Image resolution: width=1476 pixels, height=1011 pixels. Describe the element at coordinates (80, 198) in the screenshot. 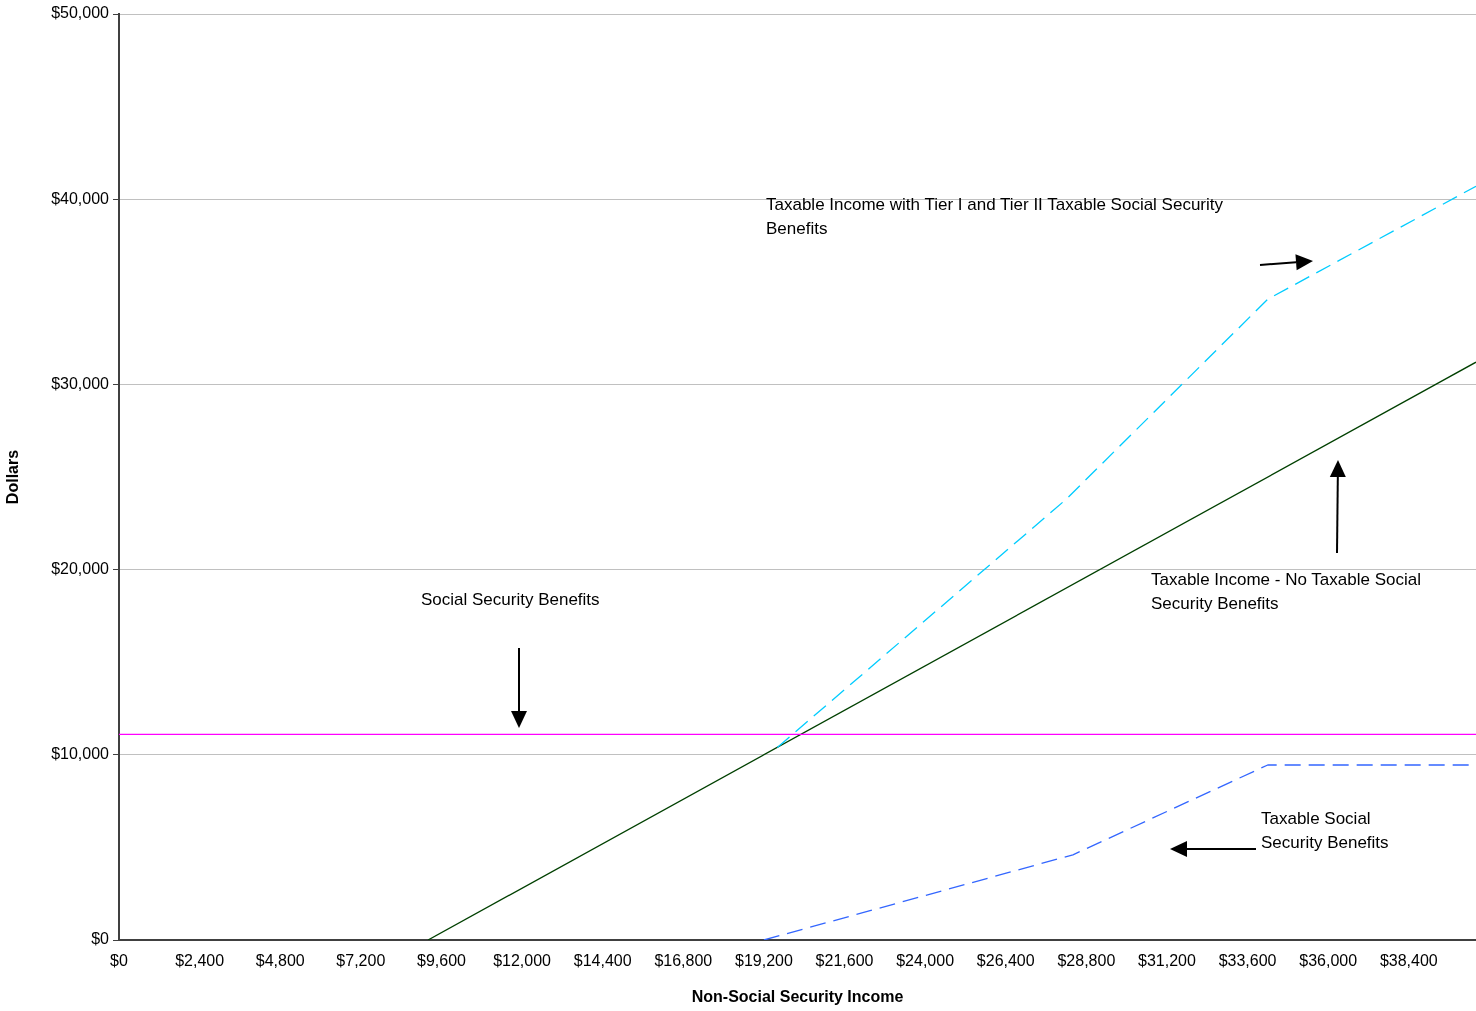

I see `y-tick-label: $40,000` at that location.